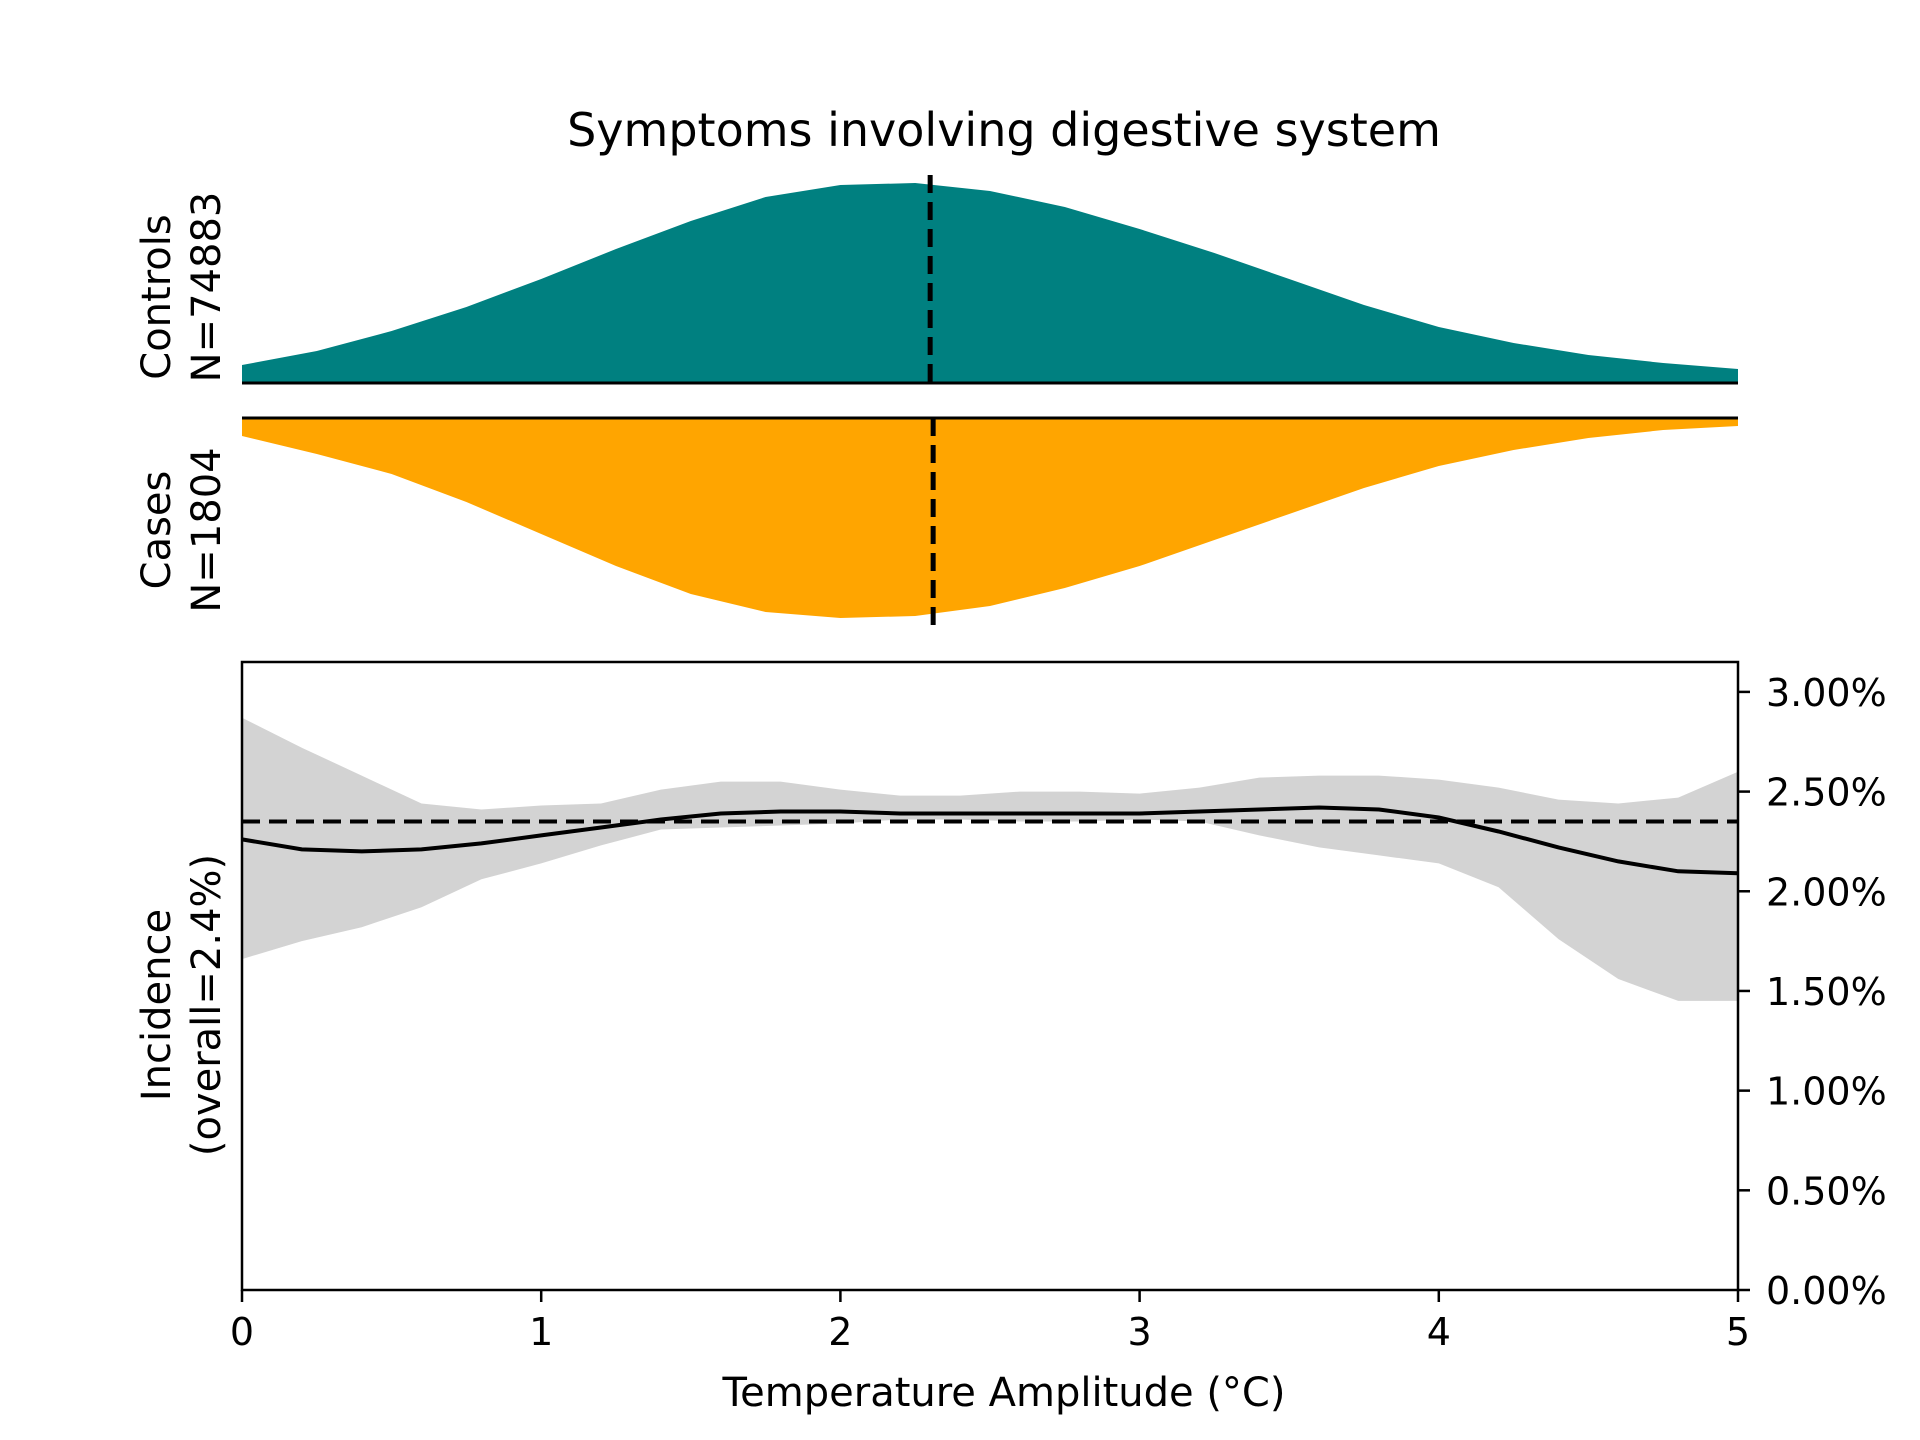 Image resolution: width=1920 pixels, height=1440 pixels. What do you see at coordinates (541, 1332) in the screenshot?
I see `x-tick-label: 1` at bounding box center [541, 1332].